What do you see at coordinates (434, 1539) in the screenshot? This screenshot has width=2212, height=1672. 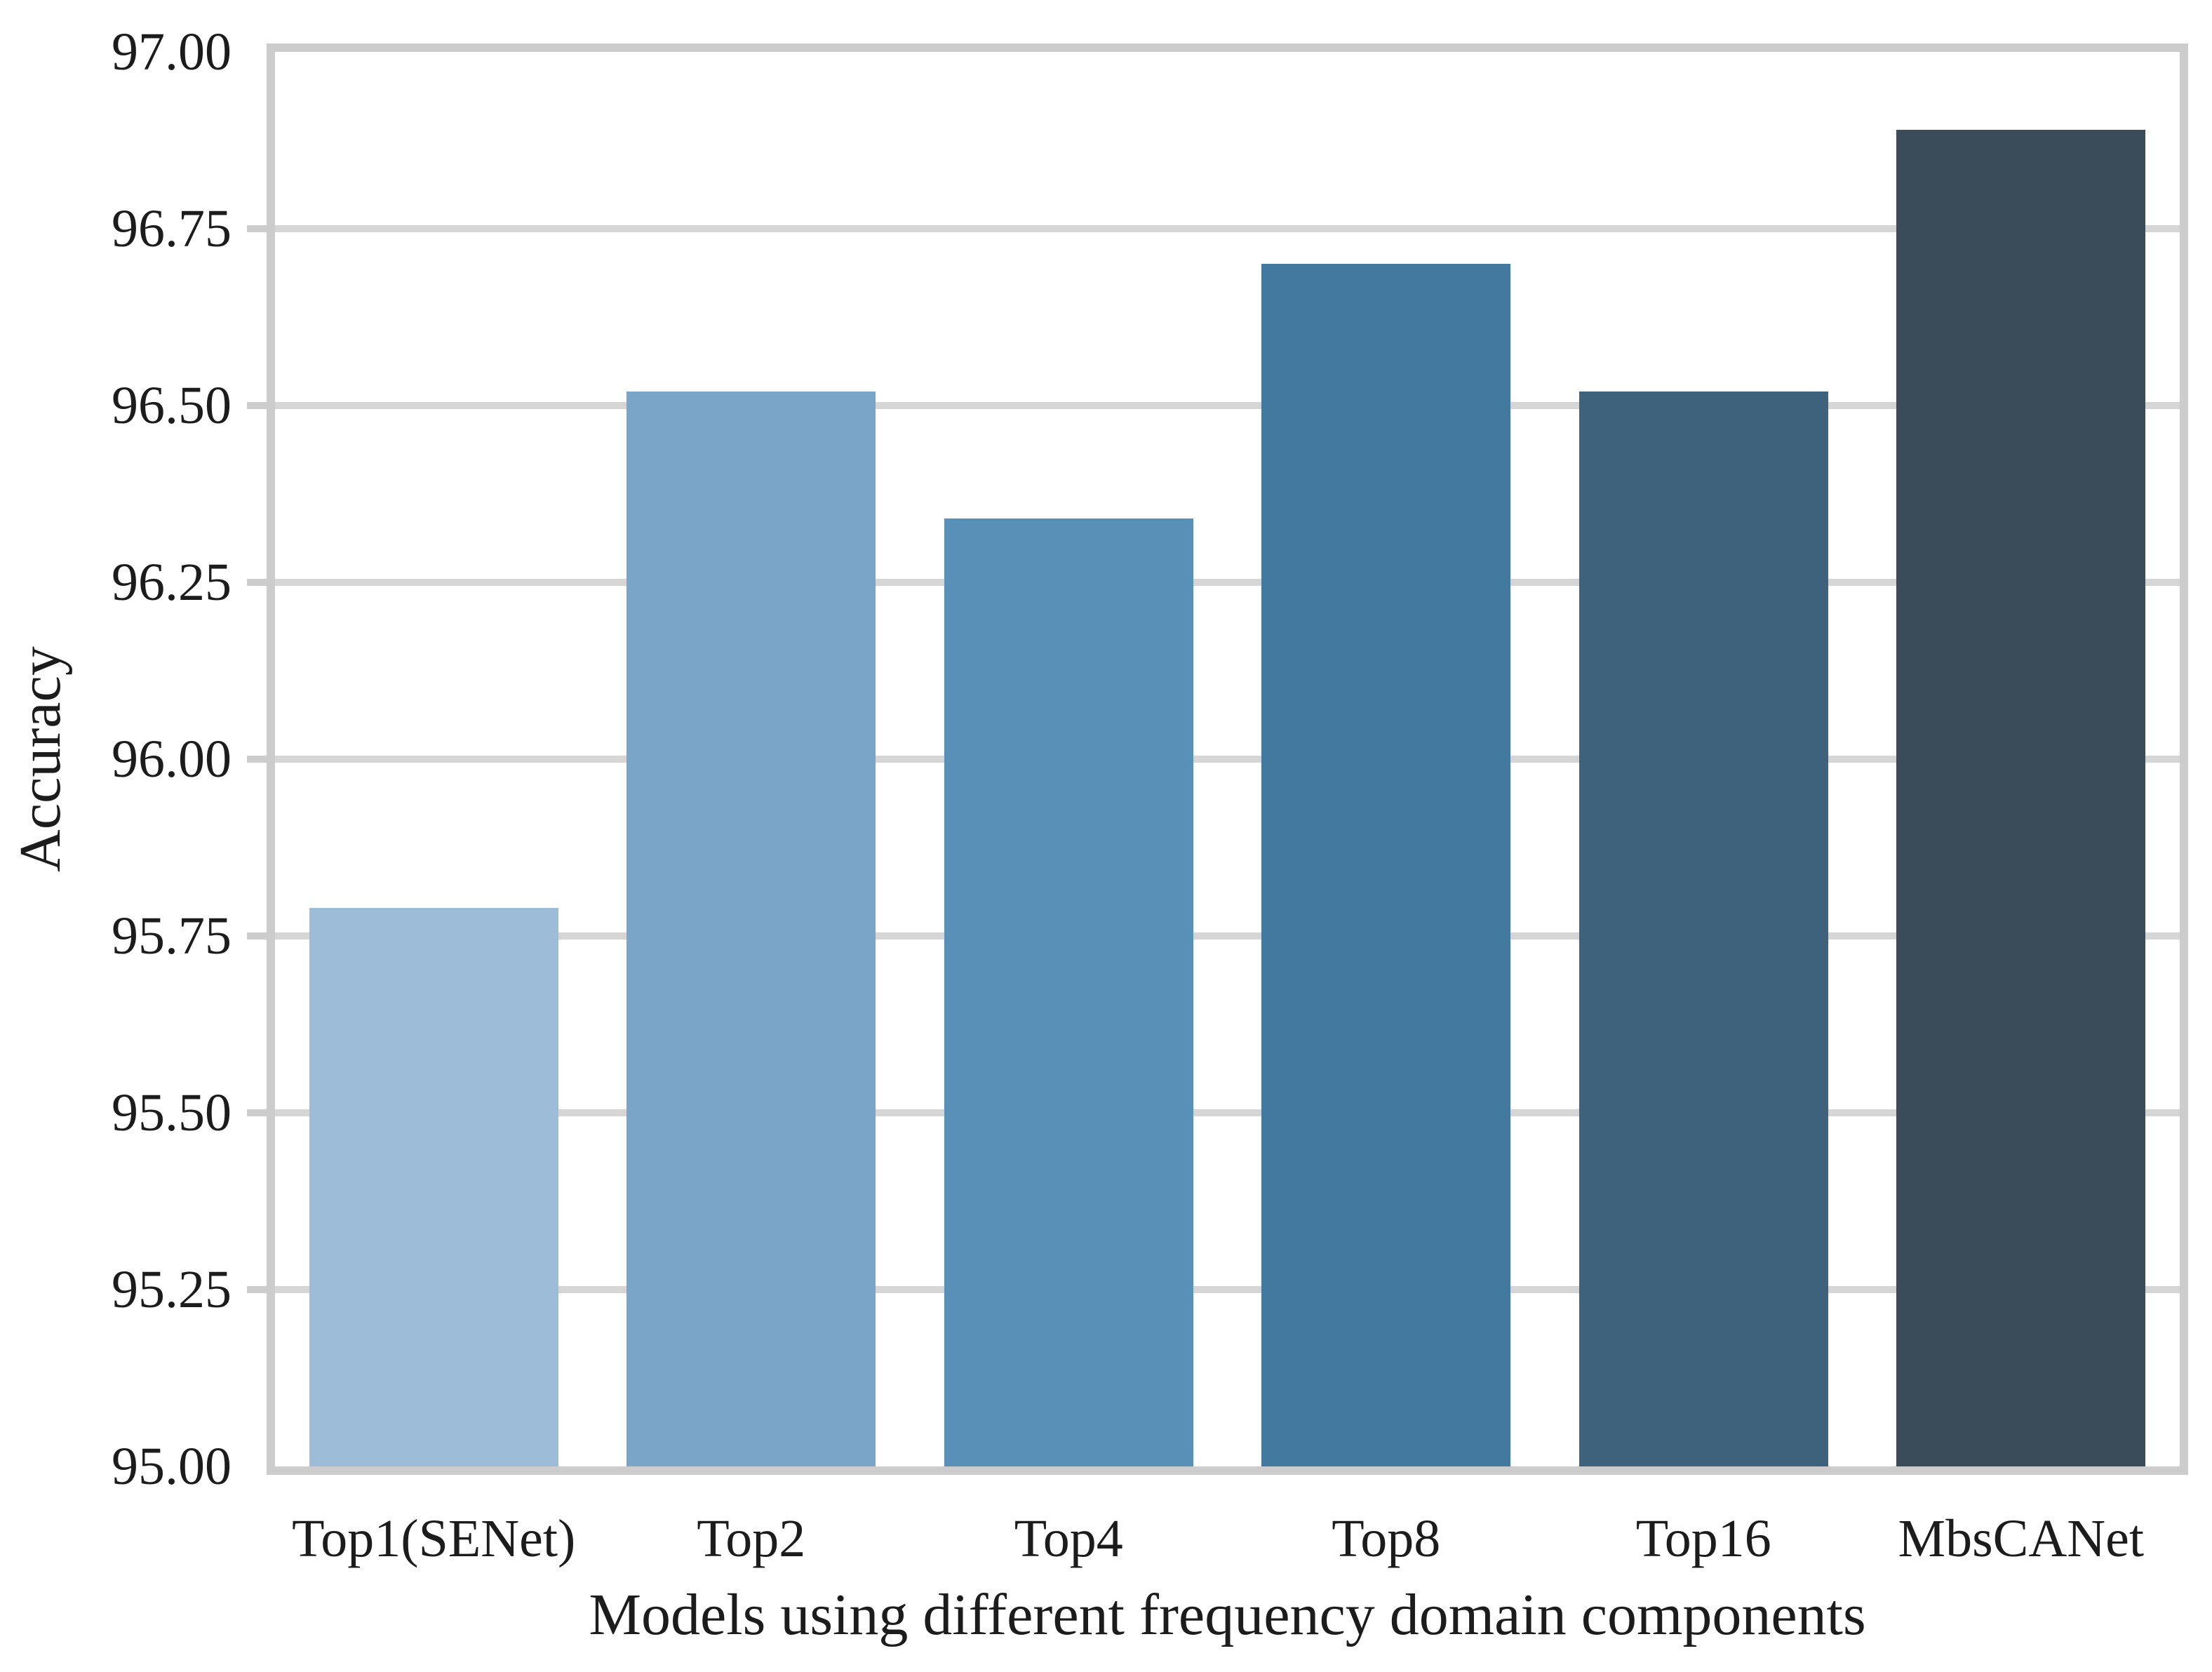 I see `x-tick-label: Top1(SENet)` at bounding box center [434, 1539].